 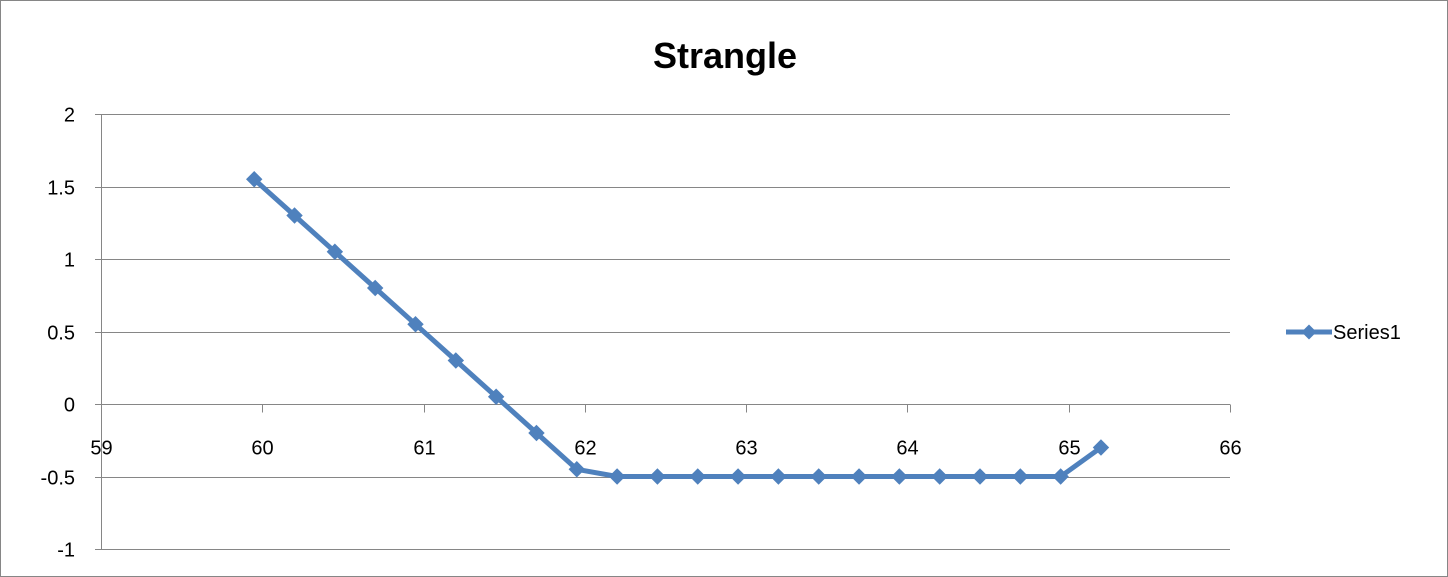 I want to click on legend: Series1, so click(x=1343, y=333).